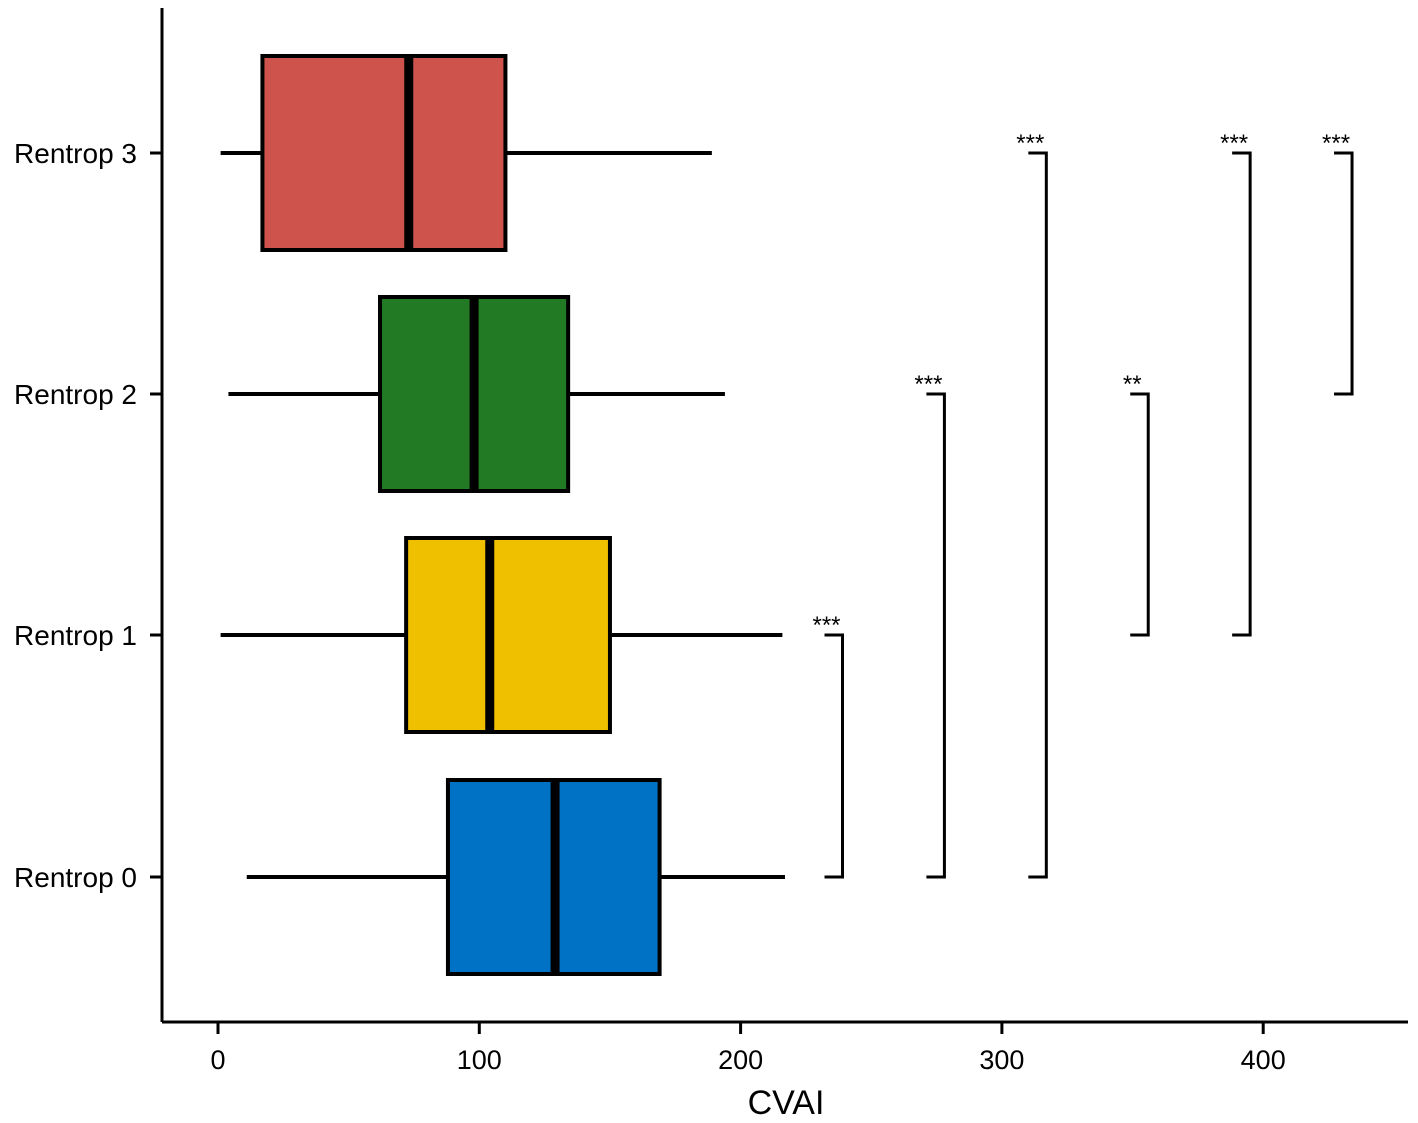 This screenshot has width=1418, height=1123. Describe the element at coordinates (1001, 1060) in the screenshot. I see `x-tick-label: 300` at that location.